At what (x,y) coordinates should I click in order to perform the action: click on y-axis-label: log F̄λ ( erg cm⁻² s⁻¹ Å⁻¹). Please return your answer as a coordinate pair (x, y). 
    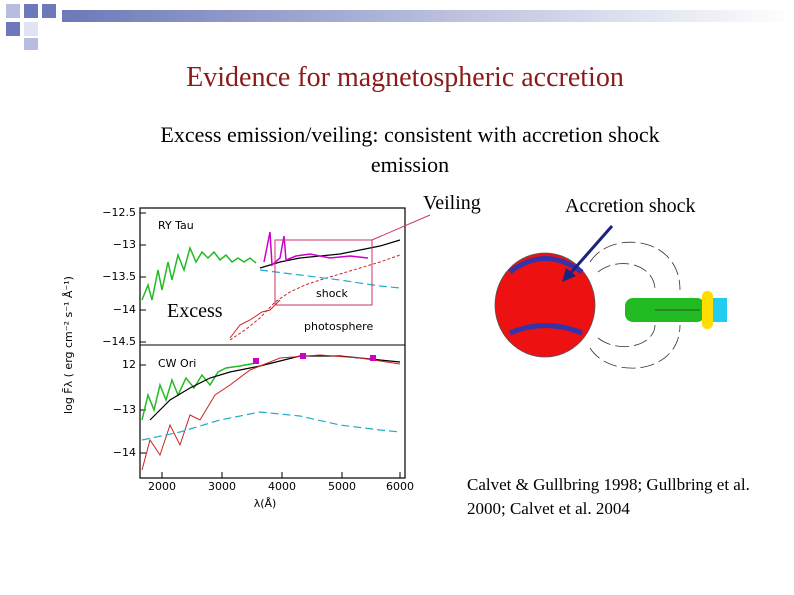
    Looking at the image, I should click on (68, 345).